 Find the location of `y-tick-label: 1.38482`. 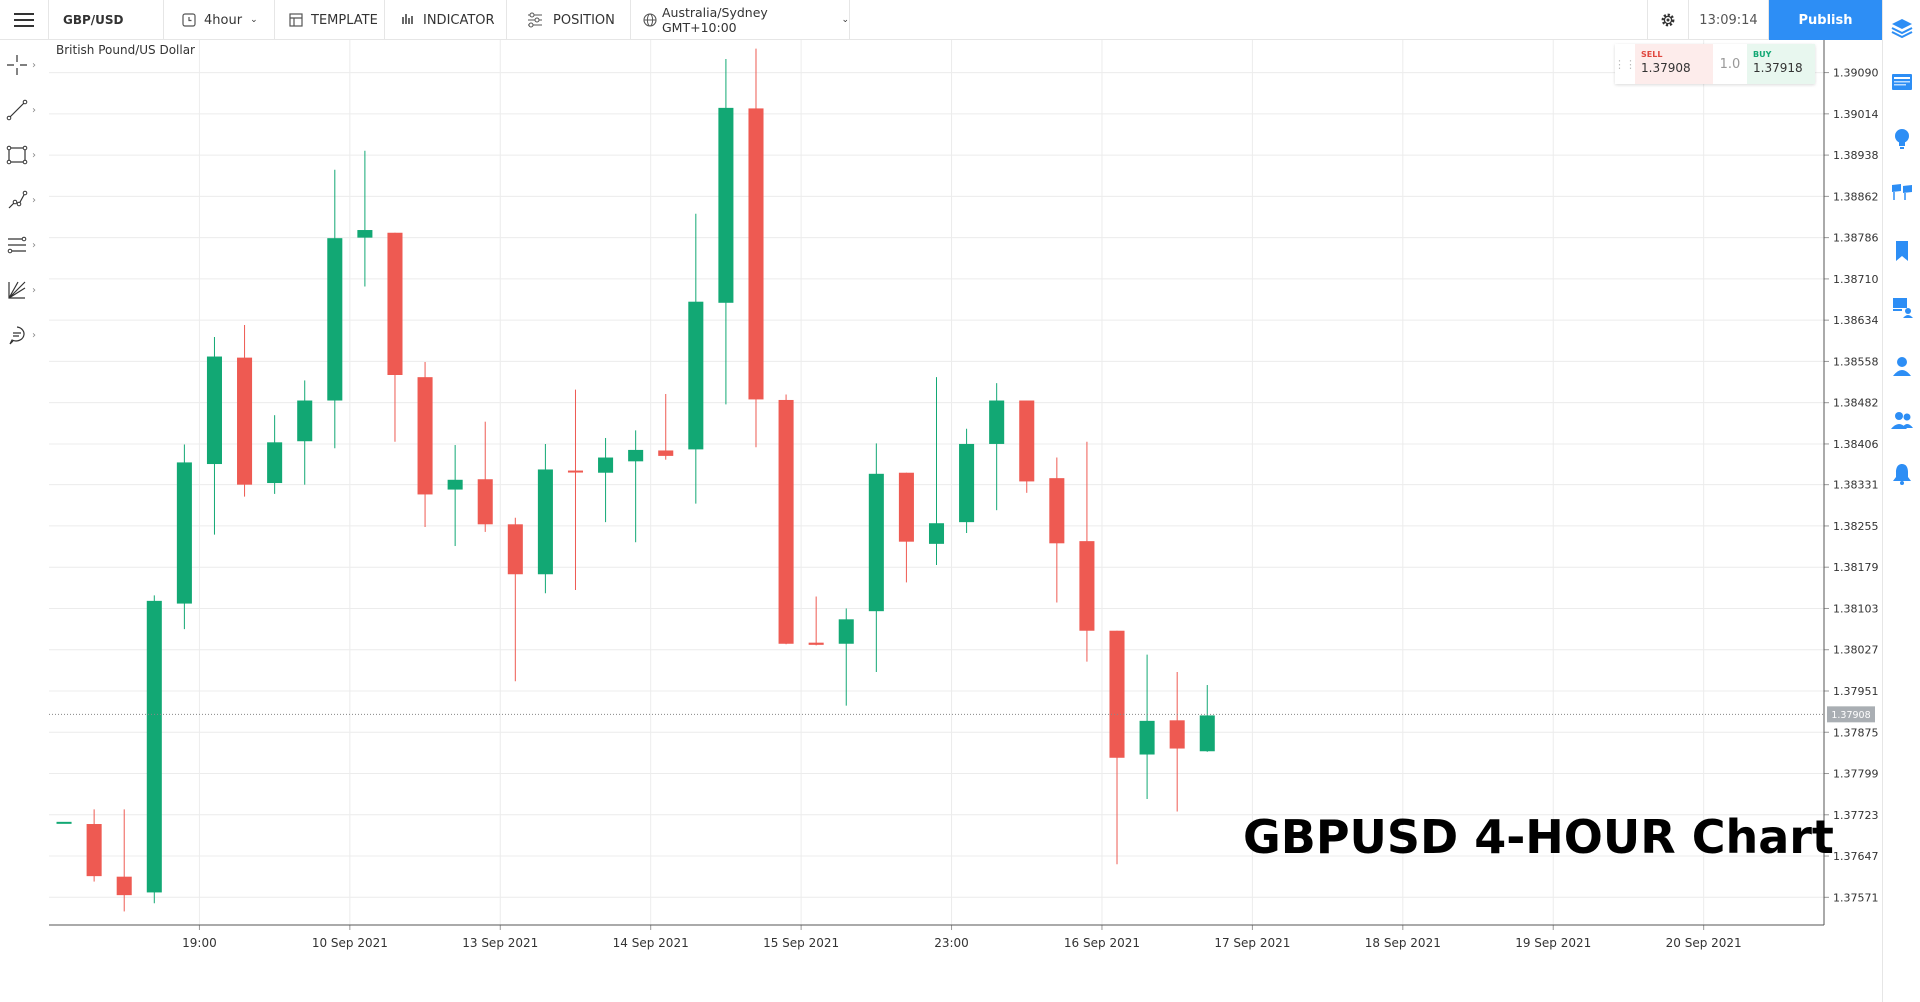

y-tick-label: 1.38482 is located at coordinates (1856, 403).